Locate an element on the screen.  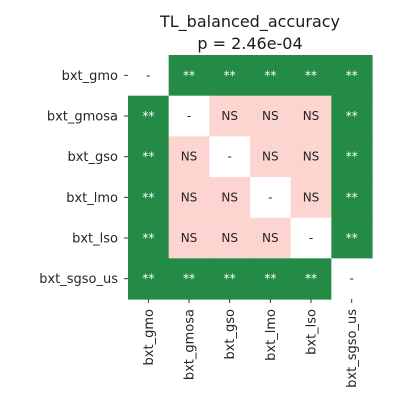
col-tick-label: bxt_sgso_us is located at coordinates (352, 348).